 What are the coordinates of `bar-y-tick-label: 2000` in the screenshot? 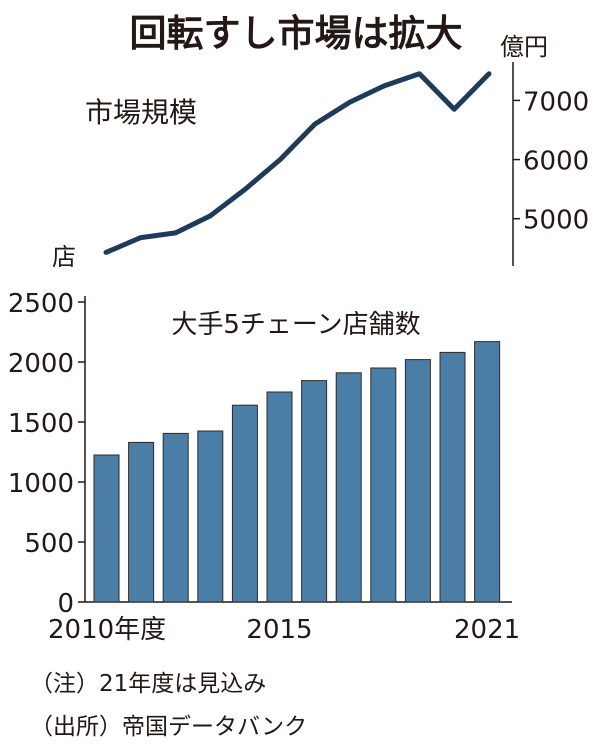 It's located at (41, 364).